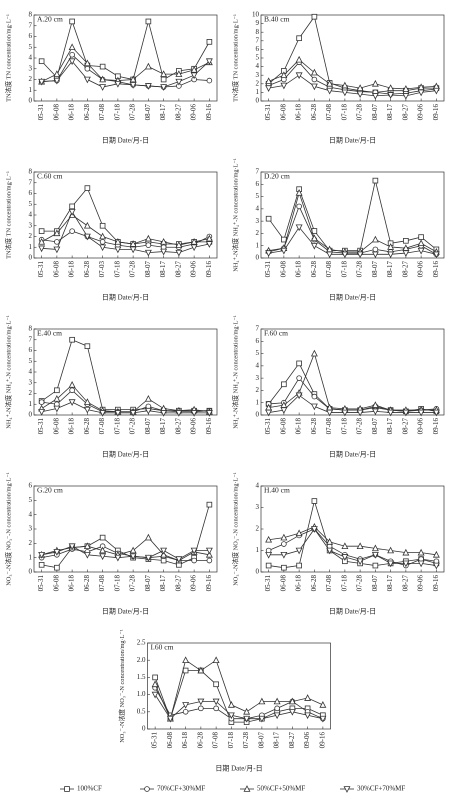  What do you see at coordinates (50, 176) in the screenshot?
I see `panel-title: C.60 cm` at bounding box center [50, 176].